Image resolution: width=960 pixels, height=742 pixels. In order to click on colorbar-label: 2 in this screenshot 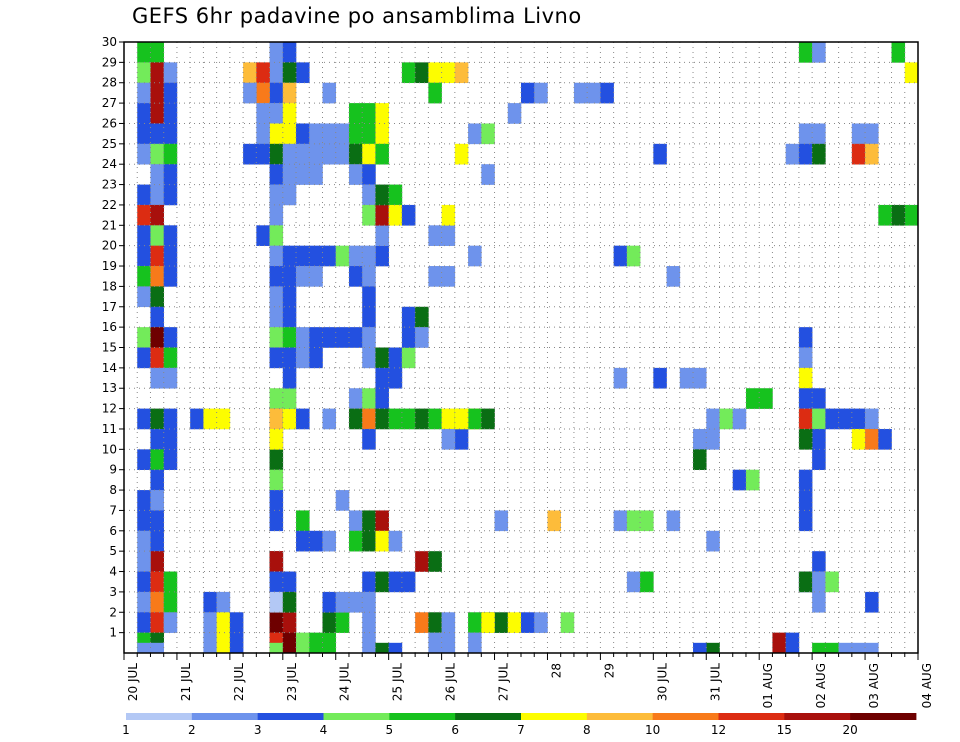, I will do `click(192, 730)`.